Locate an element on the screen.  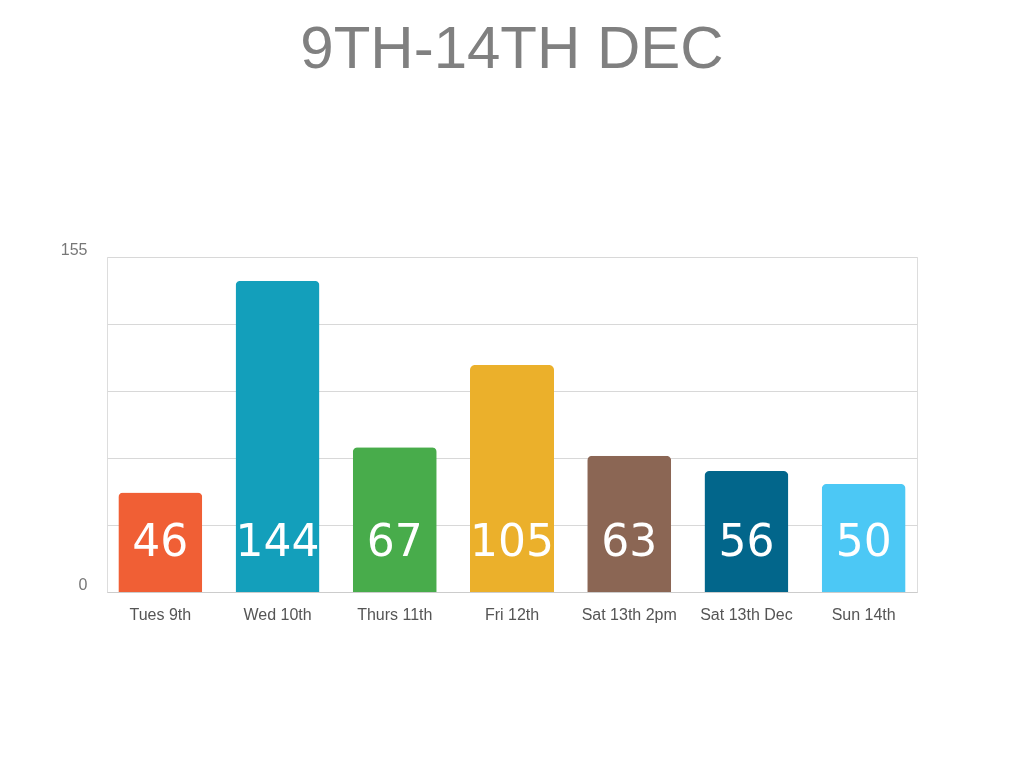
x-tick-label: Fri 12th is located at coordinates (512, 614).